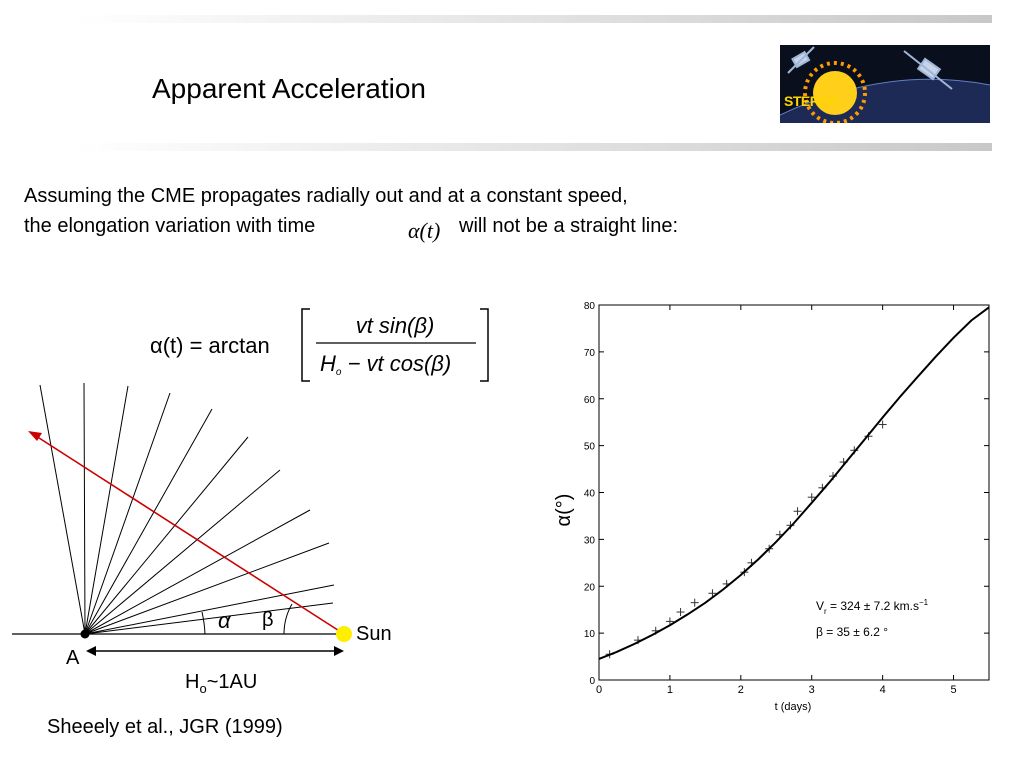 The height and width of the screenshot is (768, 1024). I want to click on annotation-beta: β = 35 ± 6.2 °, so click(852, 632).